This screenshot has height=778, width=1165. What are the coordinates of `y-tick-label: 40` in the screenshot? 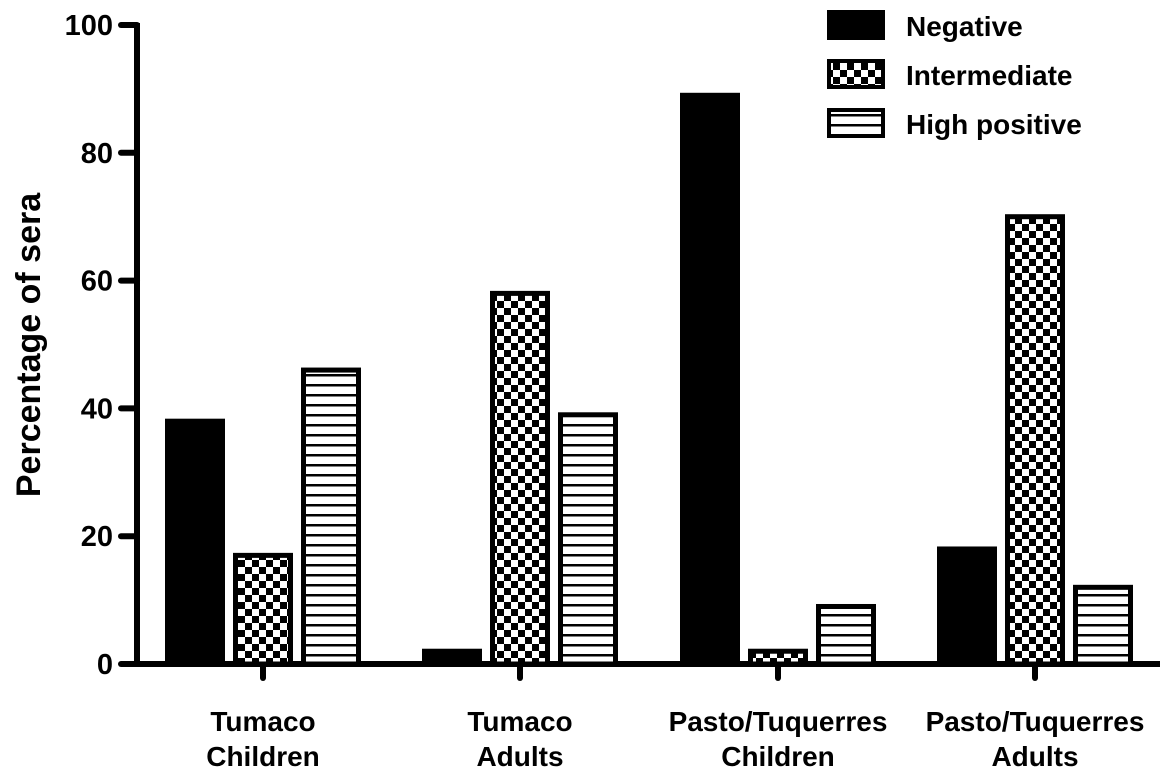 It's located at (97, 409).